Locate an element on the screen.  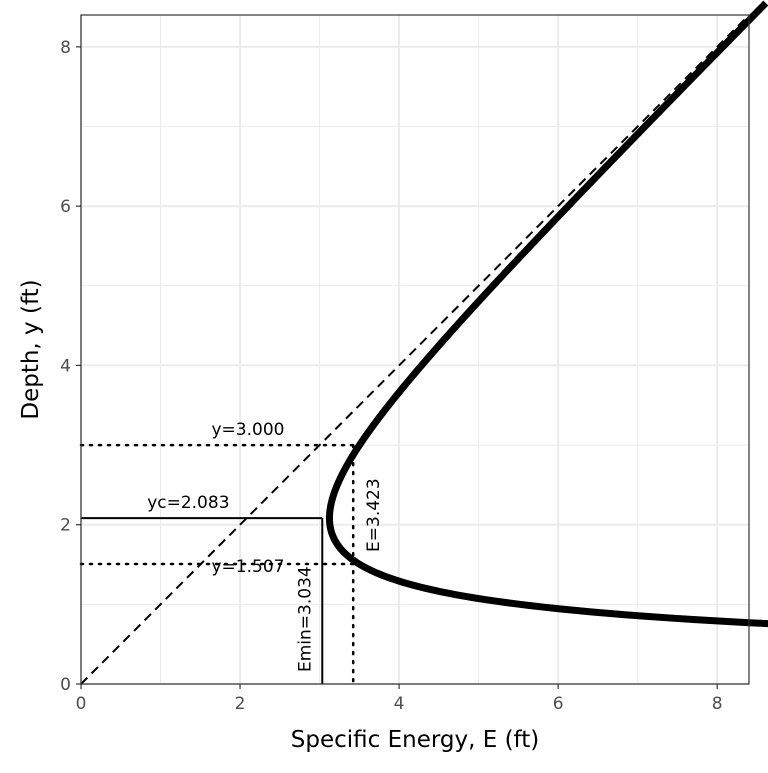
y-tick-label: 6 is located at coordinates (65, 207).